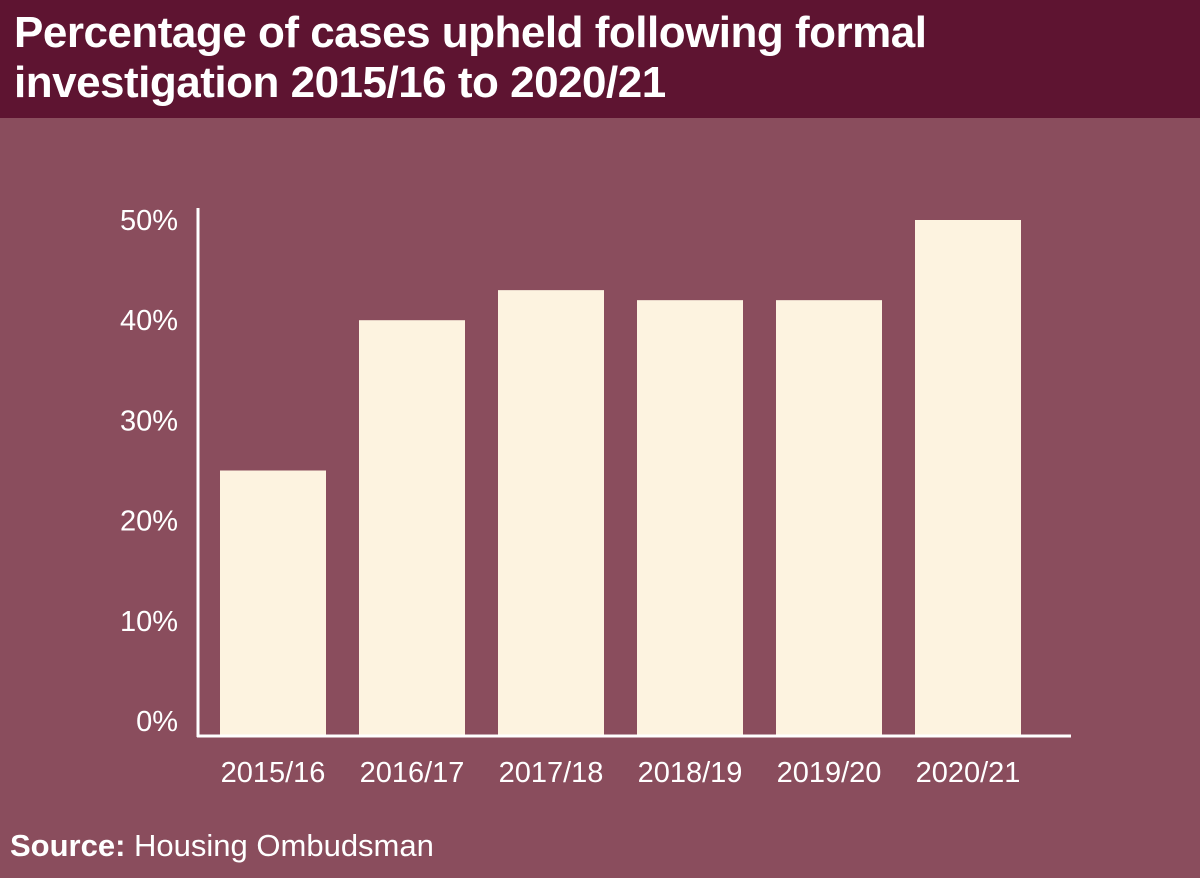  What do you see at coordinates (149, 321) in the screenshot?
I see `y-tick-label: 40%` at bounding box center [149, 321].